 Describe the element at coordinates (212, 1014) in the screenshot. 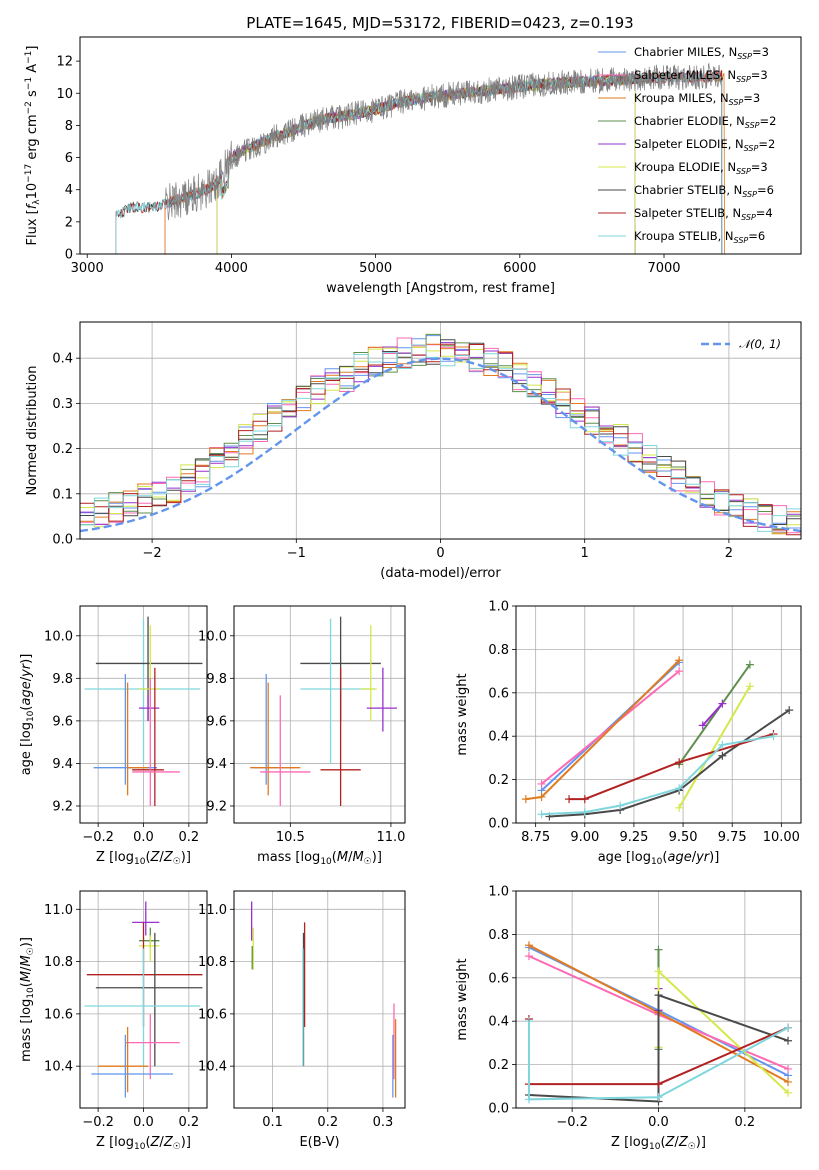

I see `y-tick-label: 10.6` at that location.